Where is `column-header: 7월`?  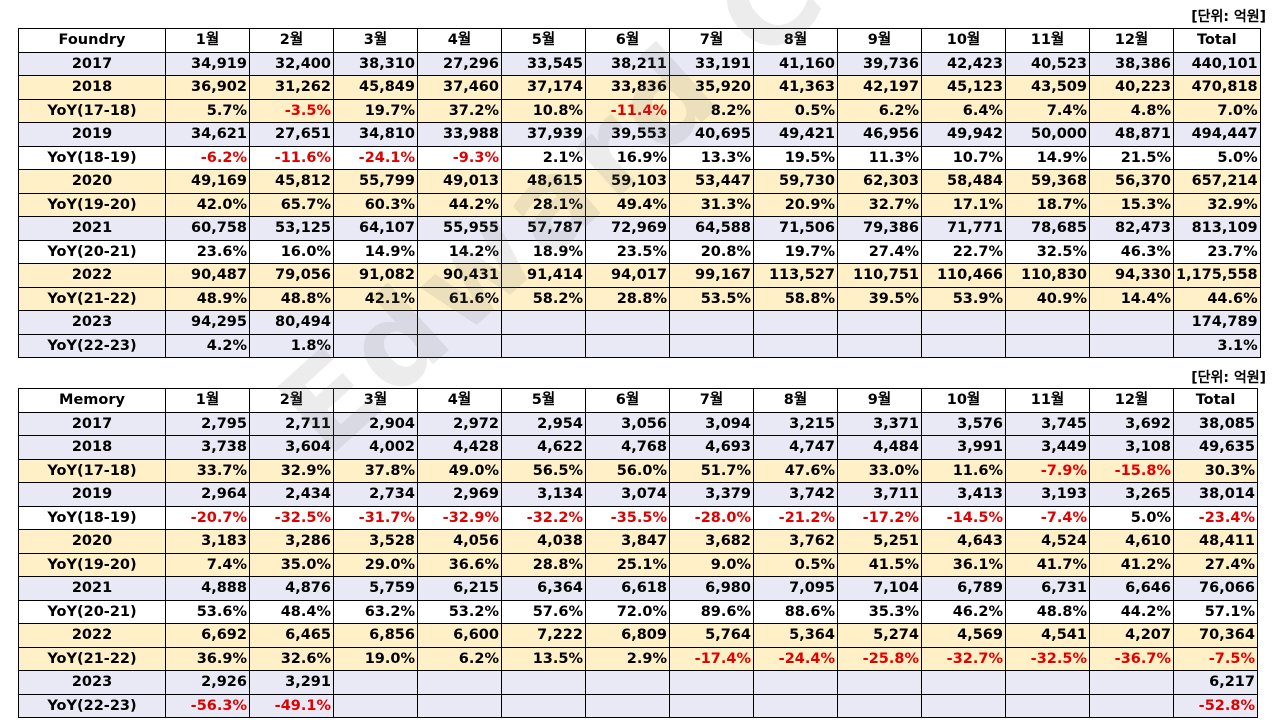 column-header: 7월 is located at coordinates (711, 400).